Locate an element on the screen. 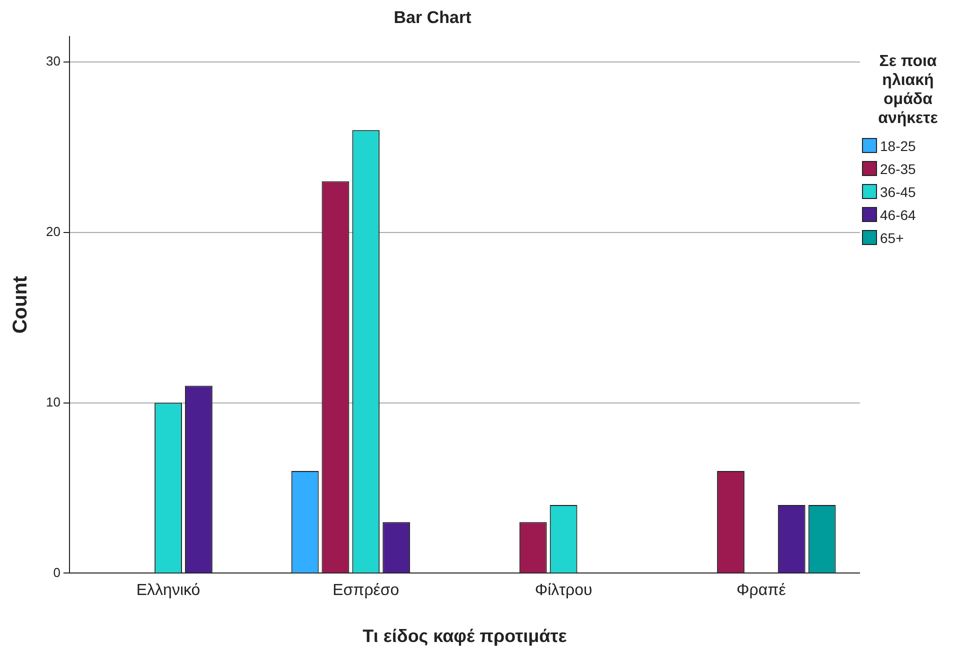 This screenshot has height=657, width=957. legend-label: 36-45 is located at coordinates (898, 192).